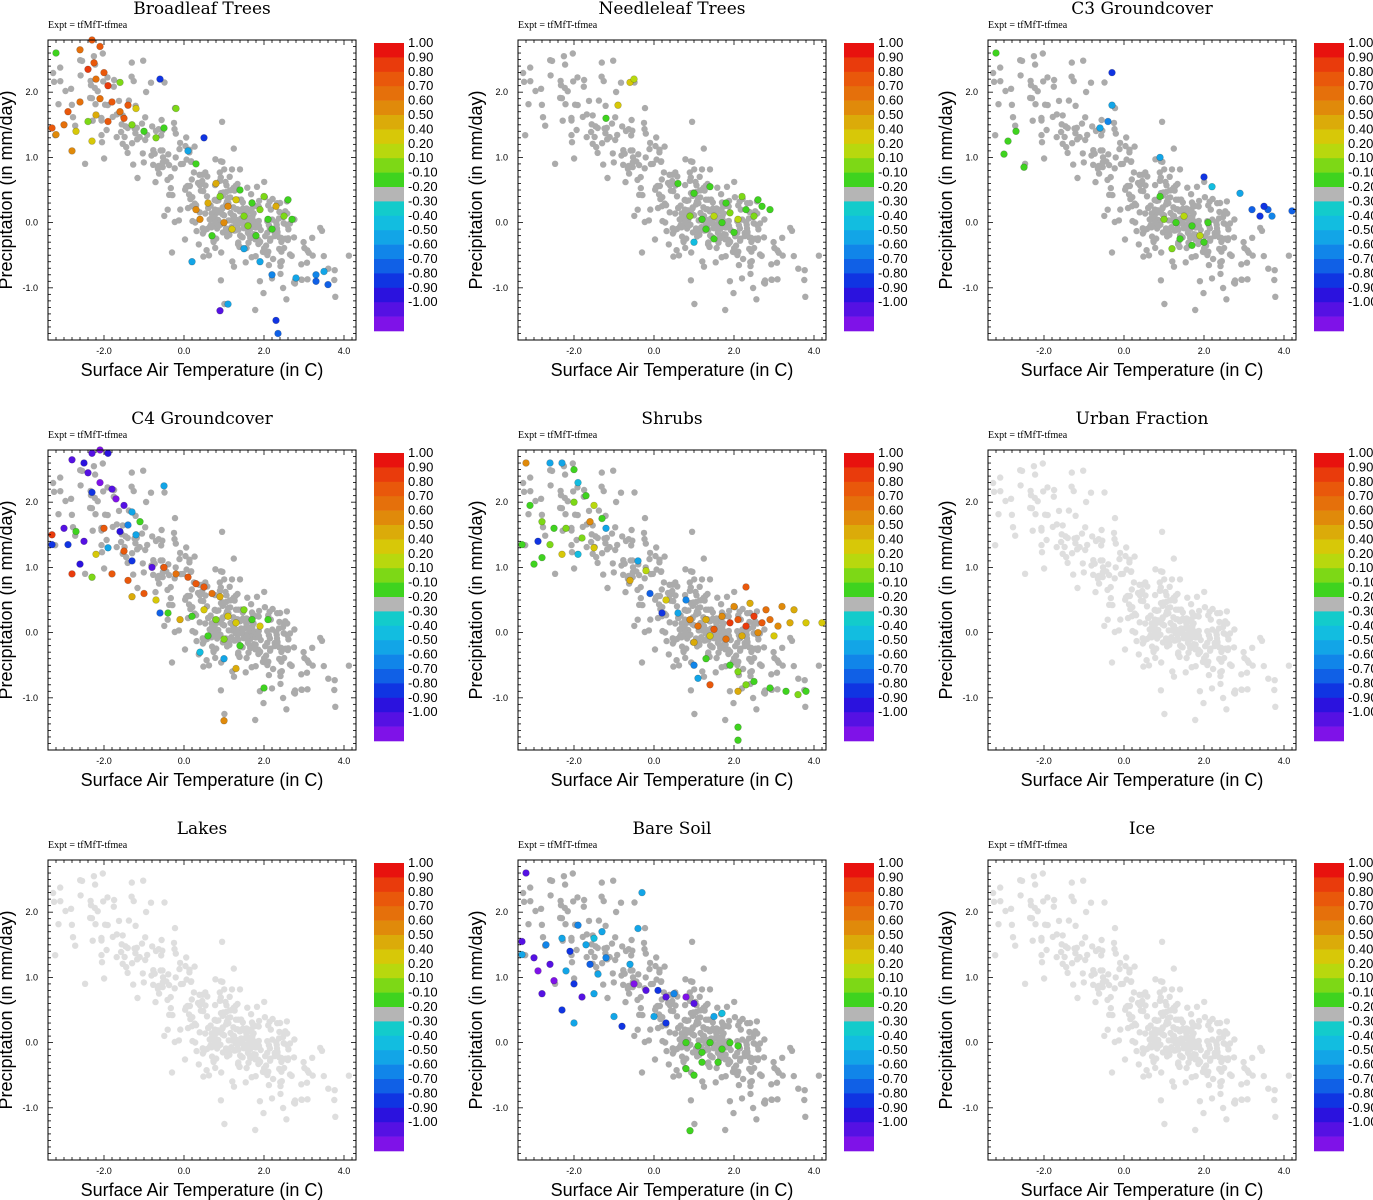 The height and width of the screenshot is (1200, 1373). I want to click on colorbar-label: -0.30, so click(423, 610).